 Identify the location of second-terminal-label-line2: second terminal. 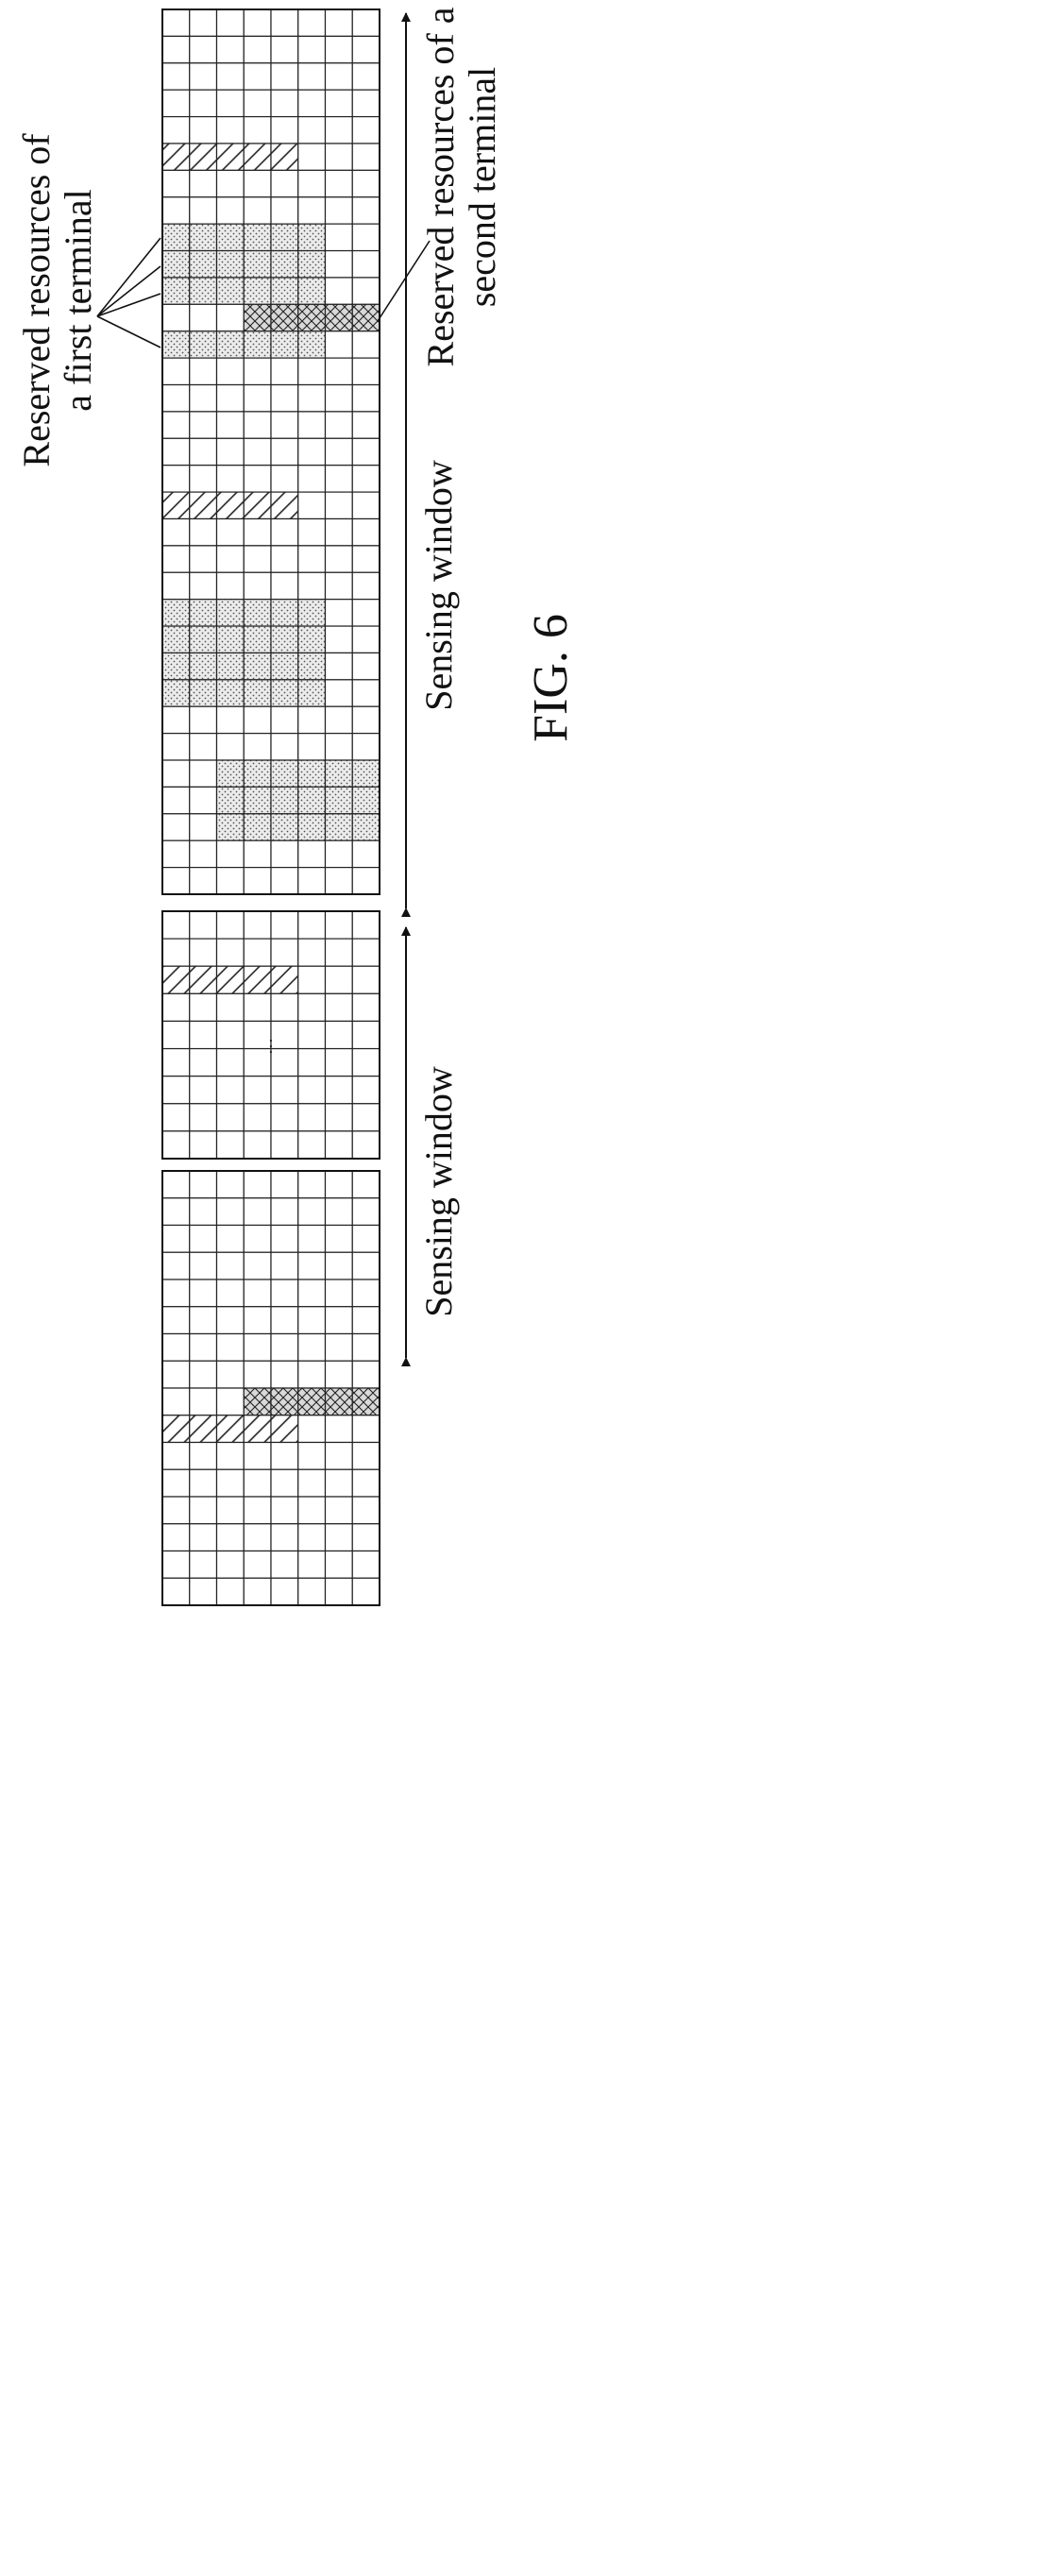
(482, 187).